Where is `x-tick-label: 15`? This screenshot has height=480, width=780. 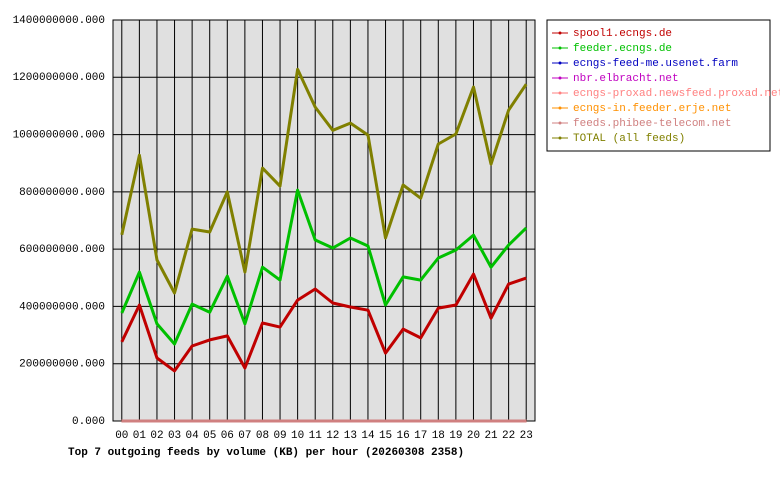 x-tick-label: 15 is located at coordinates (385, 436).